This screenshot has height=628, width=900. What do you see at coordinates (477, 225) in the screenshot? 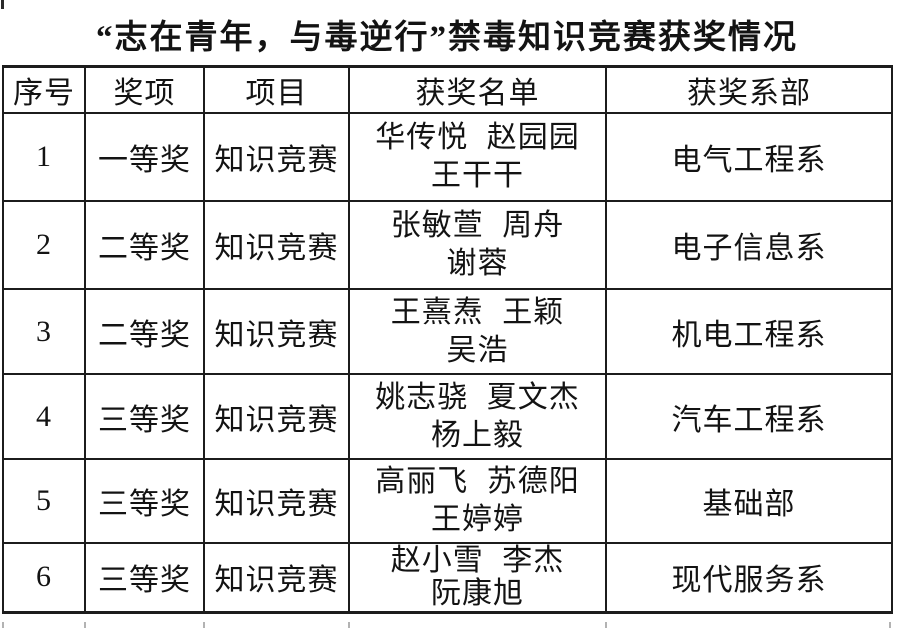
I see `winners-line-1: 张敏萱 周舟` at bounding box center [477, 225].